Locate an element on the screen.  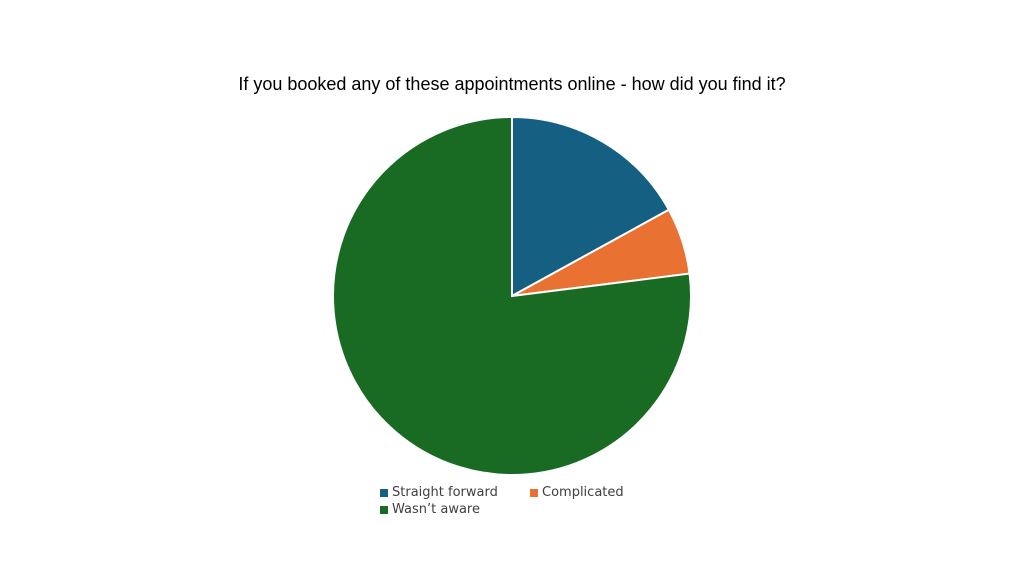
legend-swatch-complicated is located at coordinates (534, 492).